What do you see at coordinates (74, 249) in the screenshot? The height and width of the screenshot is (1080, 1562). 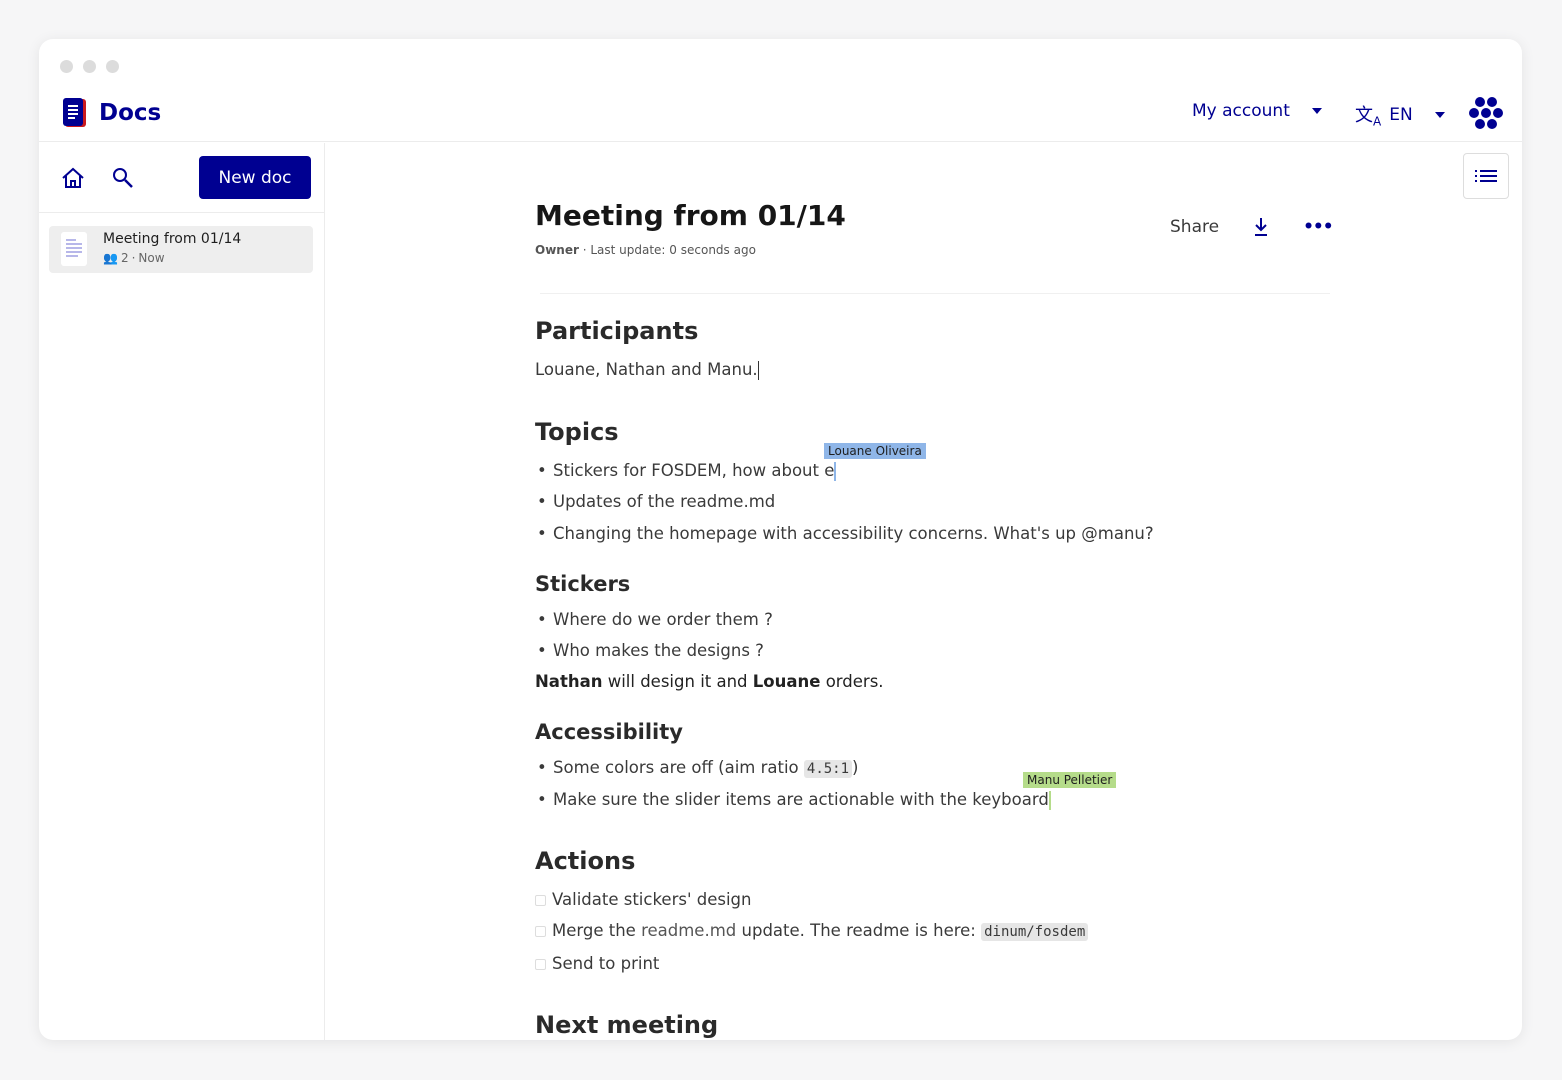 I see `document-icon` at bounding box center [74, 249].